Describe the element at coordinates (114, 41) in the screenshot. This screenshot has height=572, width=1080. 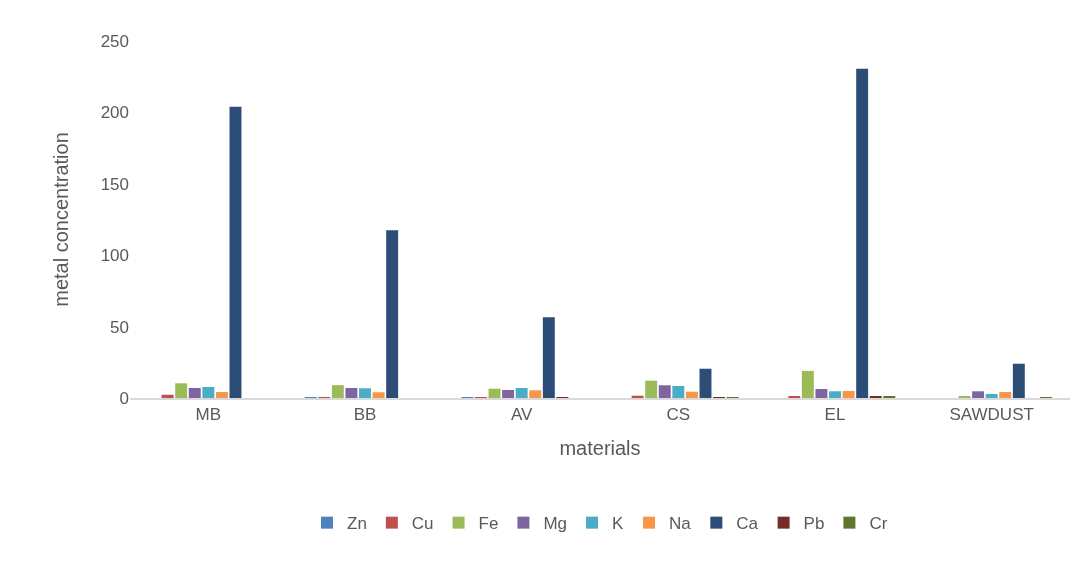
I see `y-tick-label: 250` at that location.